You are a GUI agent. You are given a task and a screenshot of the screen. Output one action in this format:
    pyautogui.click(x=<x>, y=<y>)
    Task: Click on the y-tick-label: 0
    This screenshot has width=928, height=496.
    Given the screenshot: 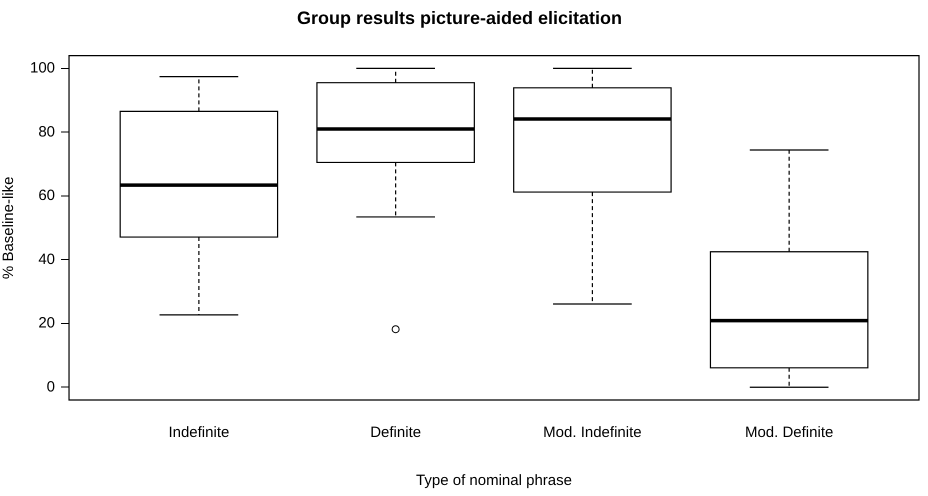 What is the action you would take?
    pyautogui.click(x=51, y=387)
    